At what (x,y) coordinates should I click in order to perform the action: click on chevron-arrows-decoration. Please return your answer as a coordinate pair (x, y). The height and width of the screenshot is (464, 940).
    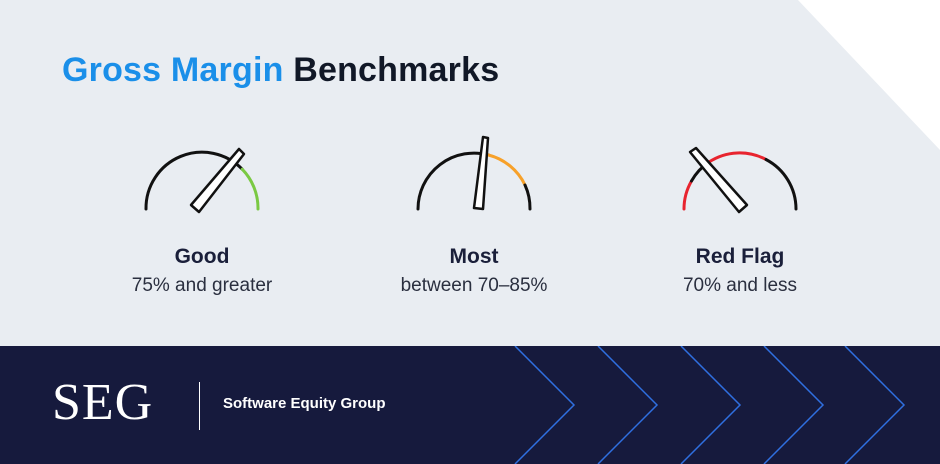
    Looking at the image, I should click on (710, 405).